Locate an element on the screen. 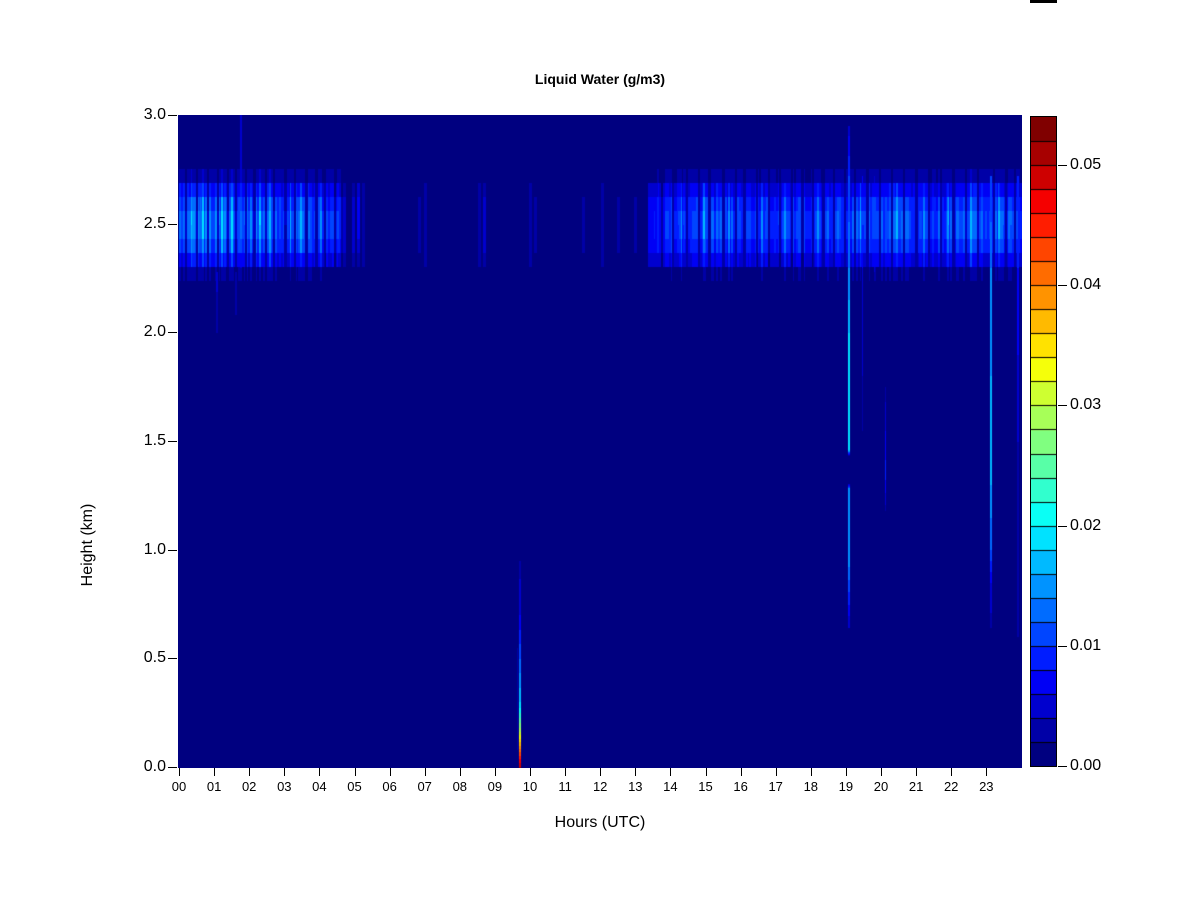 This screenshot has width=1200, height=900. colorbar-tick-label: 0.05 is located at coordinates (1086, 165).